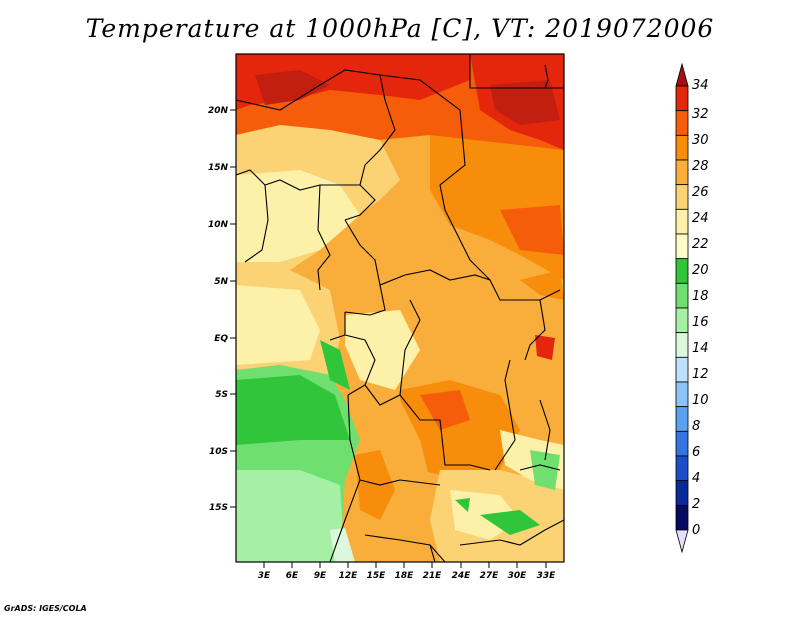  I want to click on lon-tick-label: 27E, so click(490, 576).